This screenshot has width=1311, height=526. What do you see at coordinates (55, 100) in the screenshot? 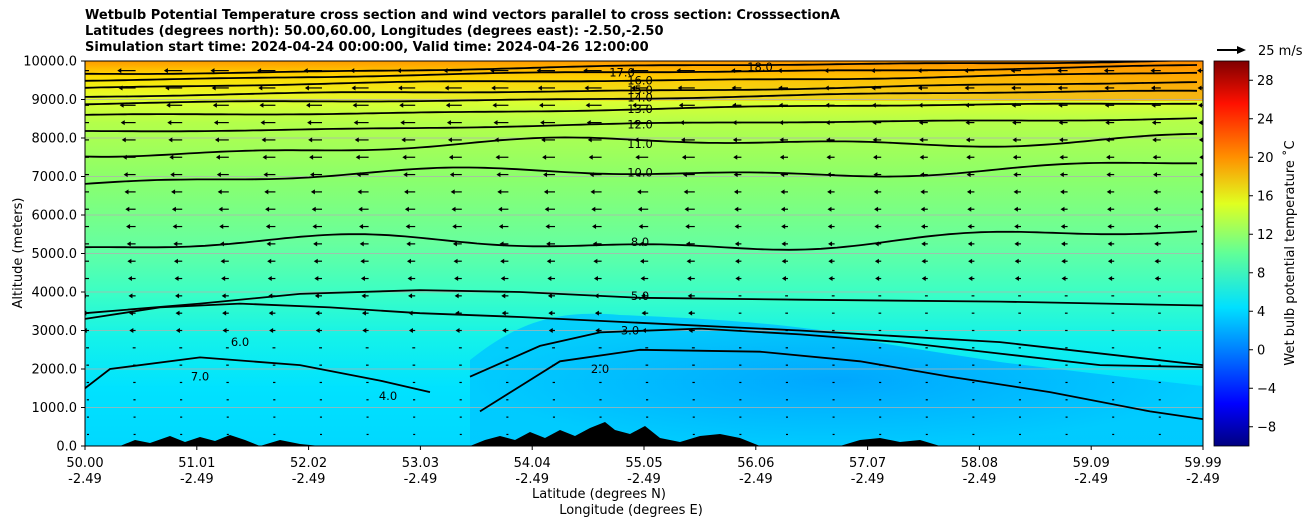
I see `y-tick-label: 9000.0` at bounding box center [55, 100].